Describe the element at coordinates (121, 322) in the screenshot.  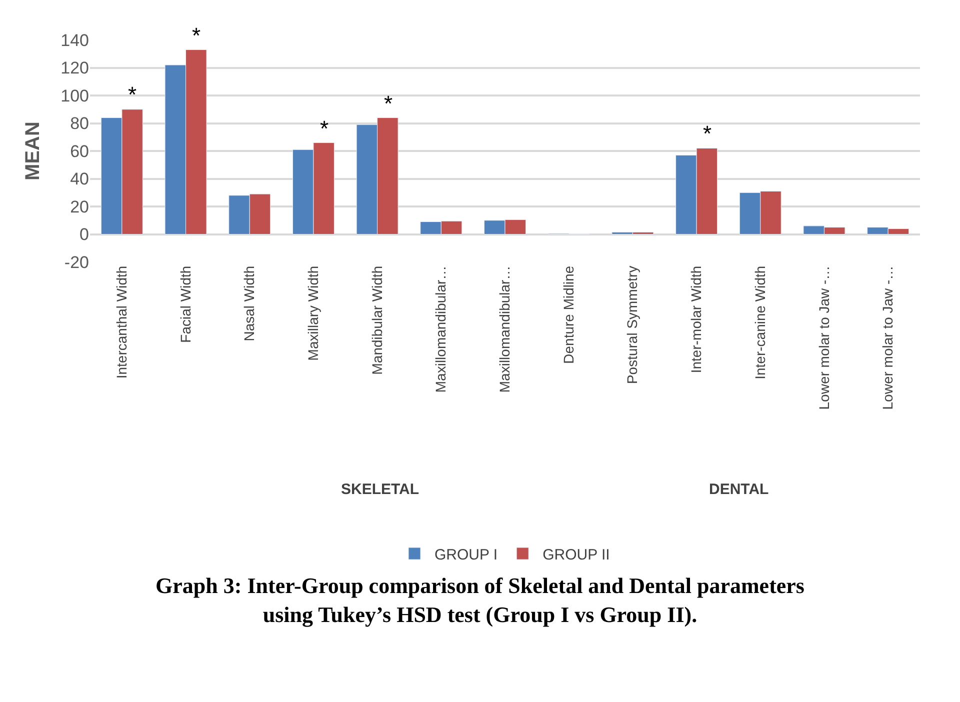
I see `x-tick-label: Intercanthal Width` at that location.